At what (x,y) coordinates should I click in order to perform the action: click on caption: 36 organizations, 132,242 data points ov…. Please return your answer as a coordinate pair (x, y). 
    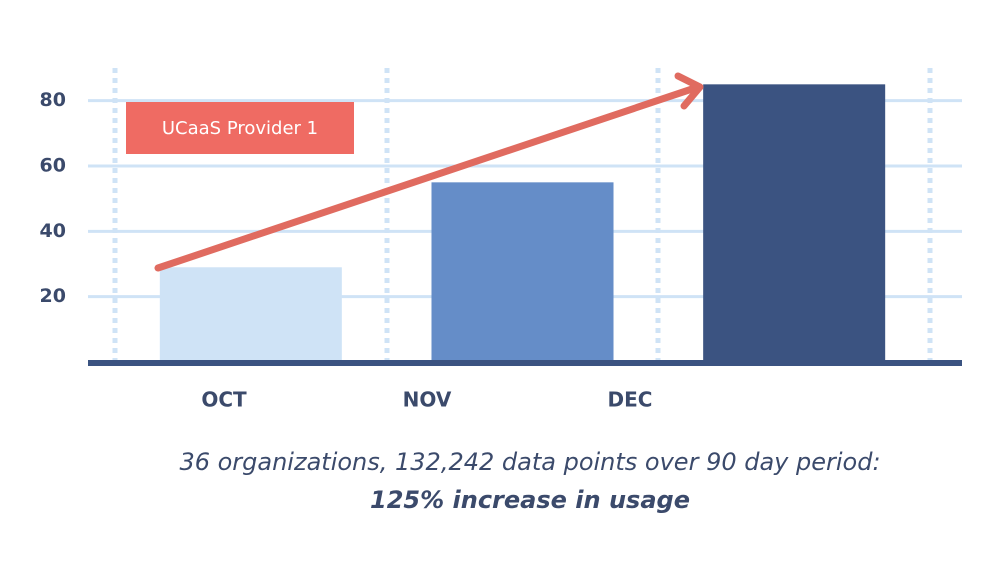
    Looking at the image, I should click on (529, 462).